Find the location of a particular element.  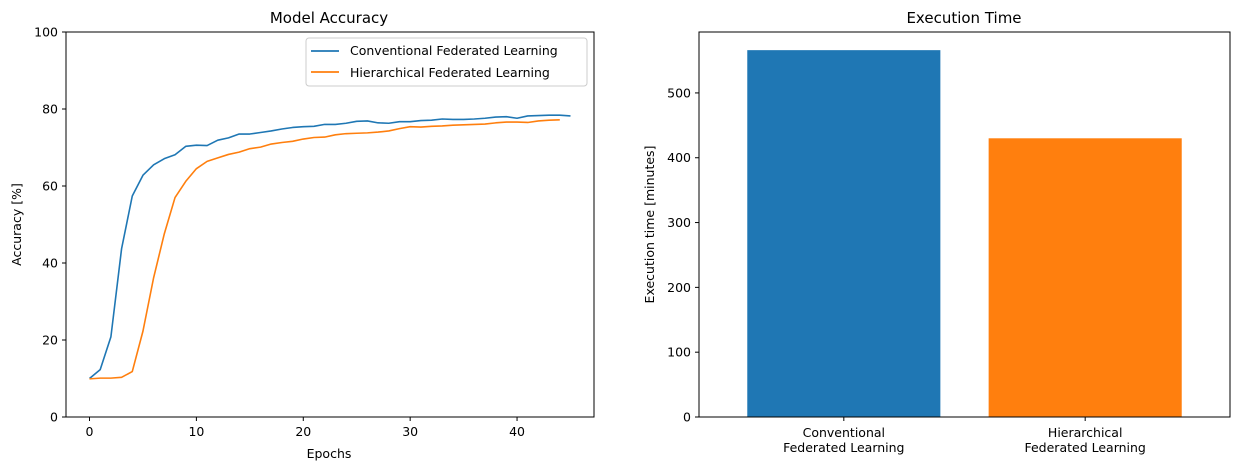

execution-time-y-axis-label: Execution time [minutes] is located at coordinates (649, 225).